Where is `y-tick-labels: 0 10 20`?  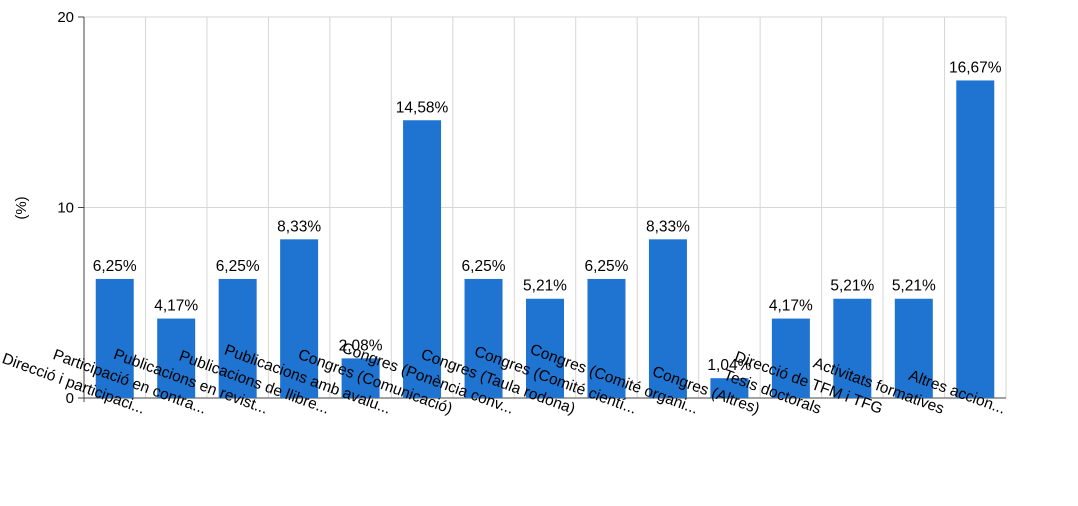 y-tick-labels: 0 10 20 is located at coordinates (65, 208).